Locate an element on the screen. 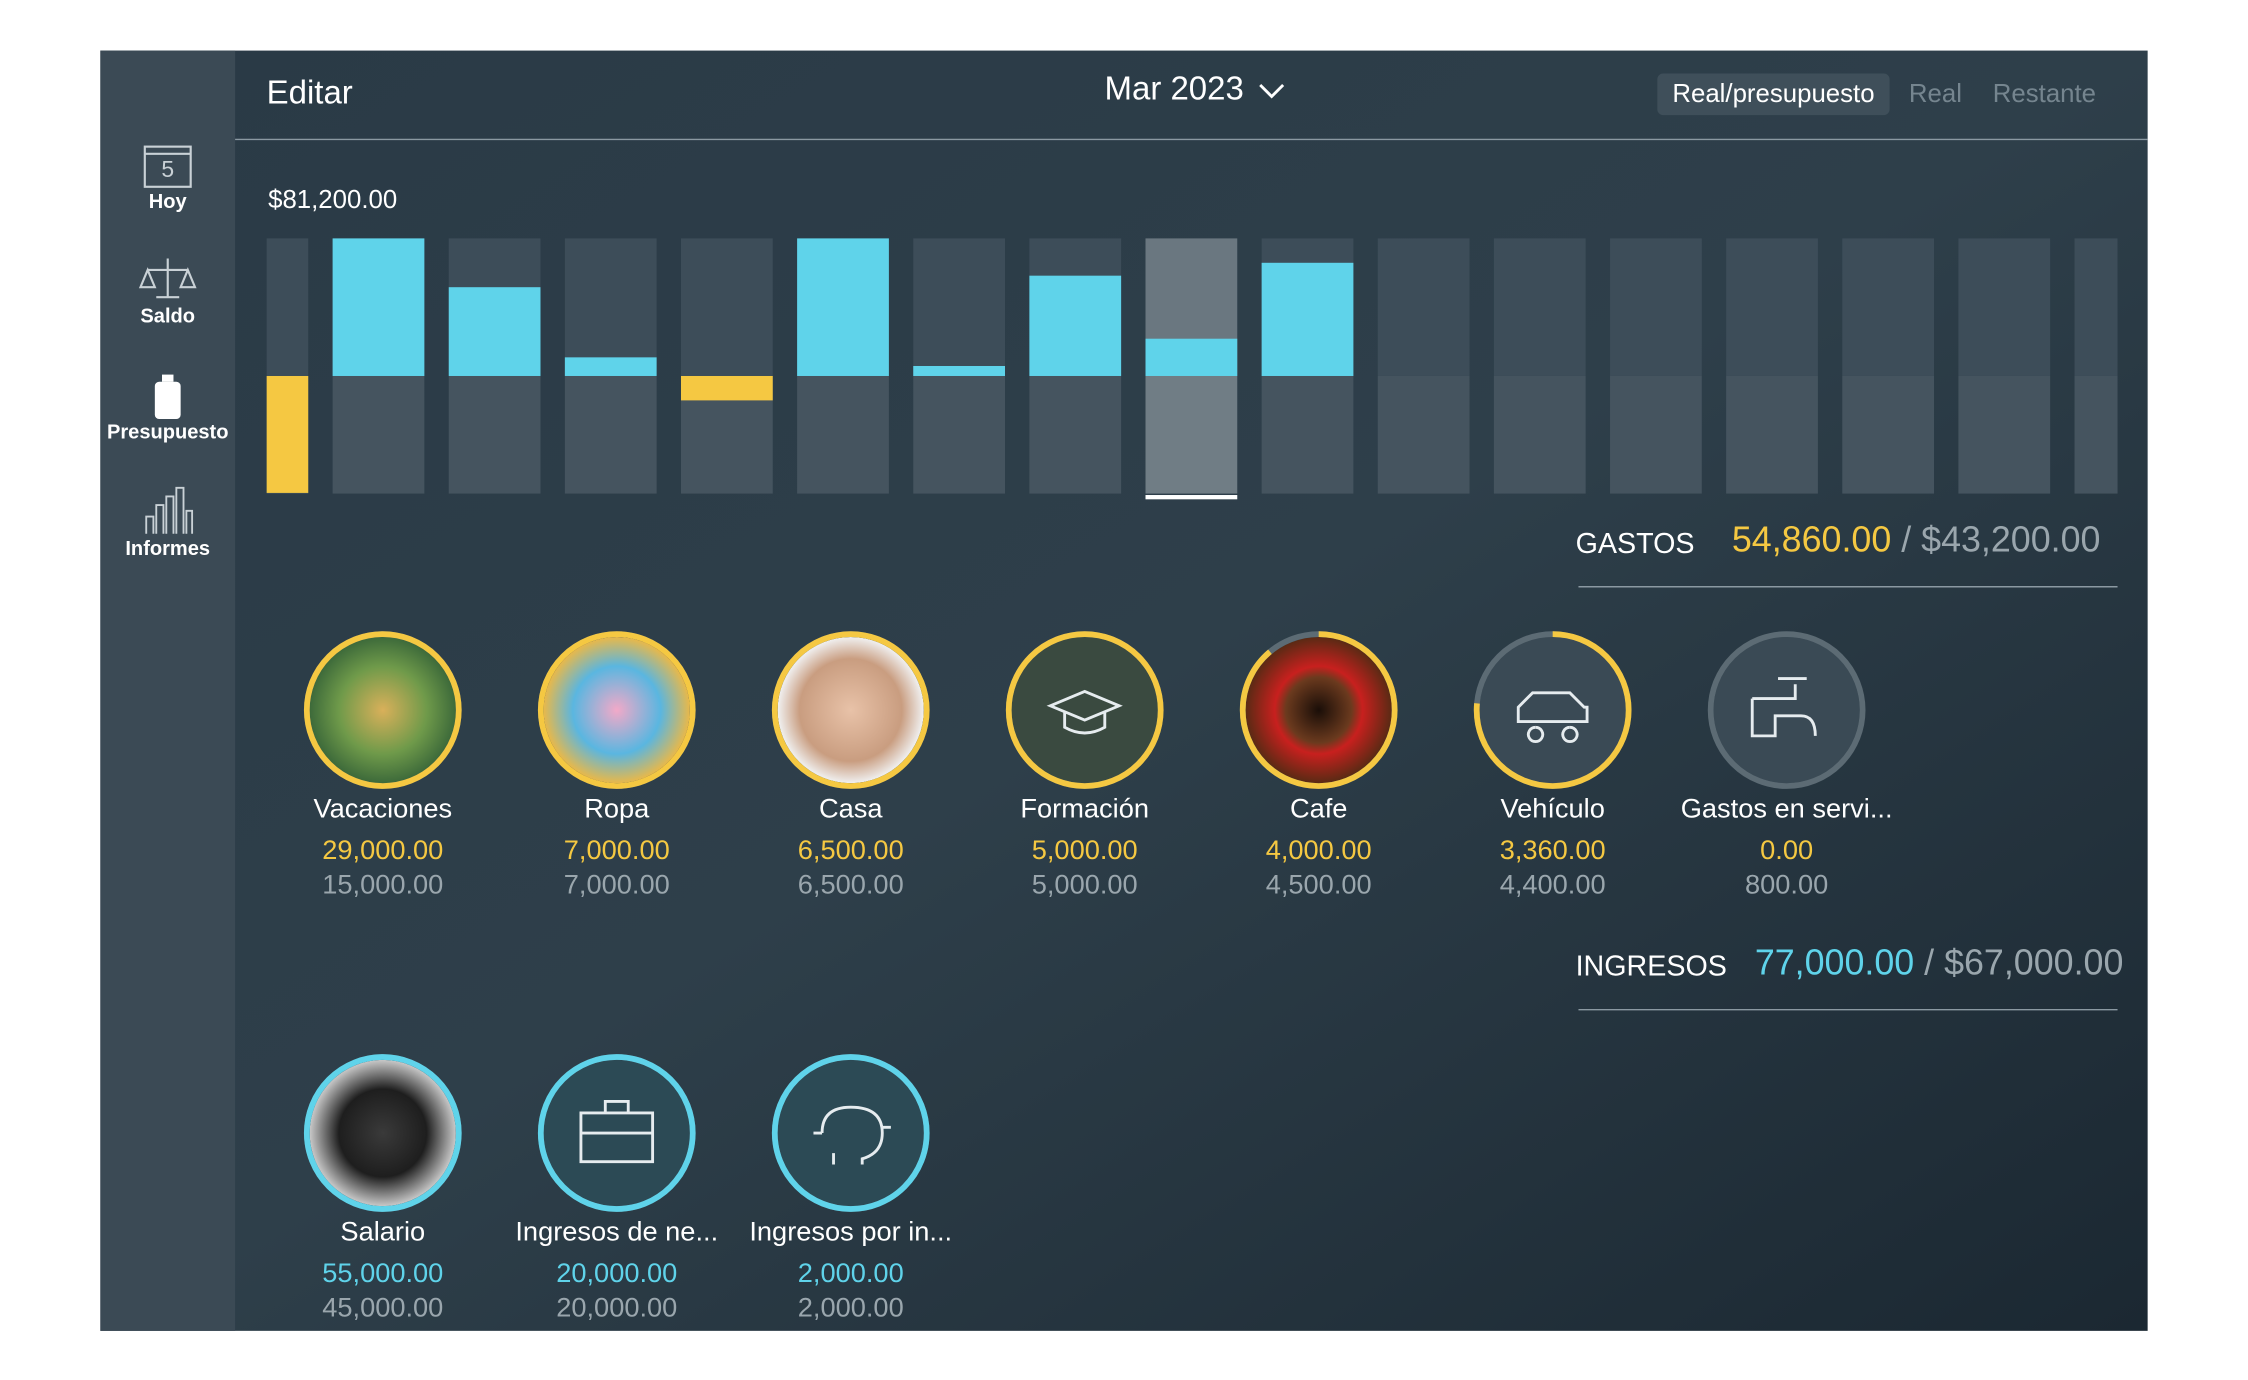 This screenshot has width=2248, height=1380. category-actual: 4,000.00 is located at coordinates (1319, 849).